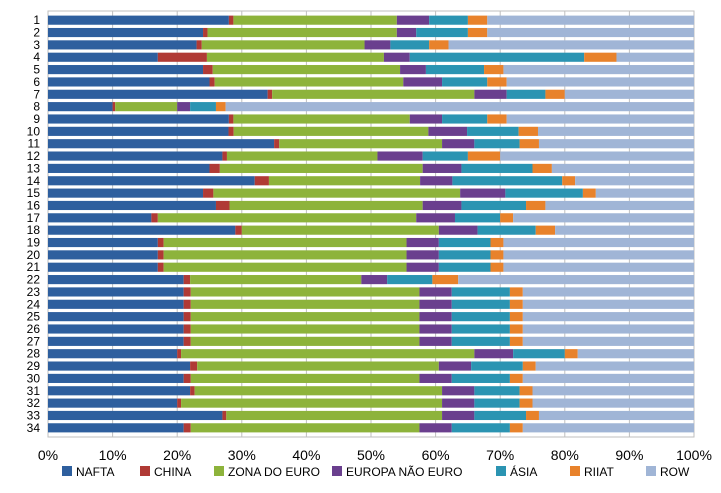  I want to click on category-label: 16, so click(34, 205).